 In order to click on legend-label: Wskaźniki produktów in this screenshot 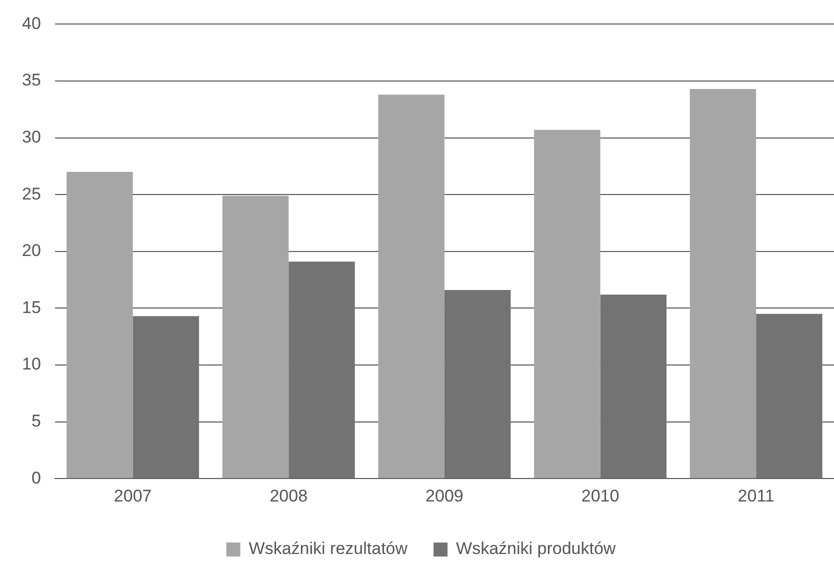, I will do `click(536, 548)`.